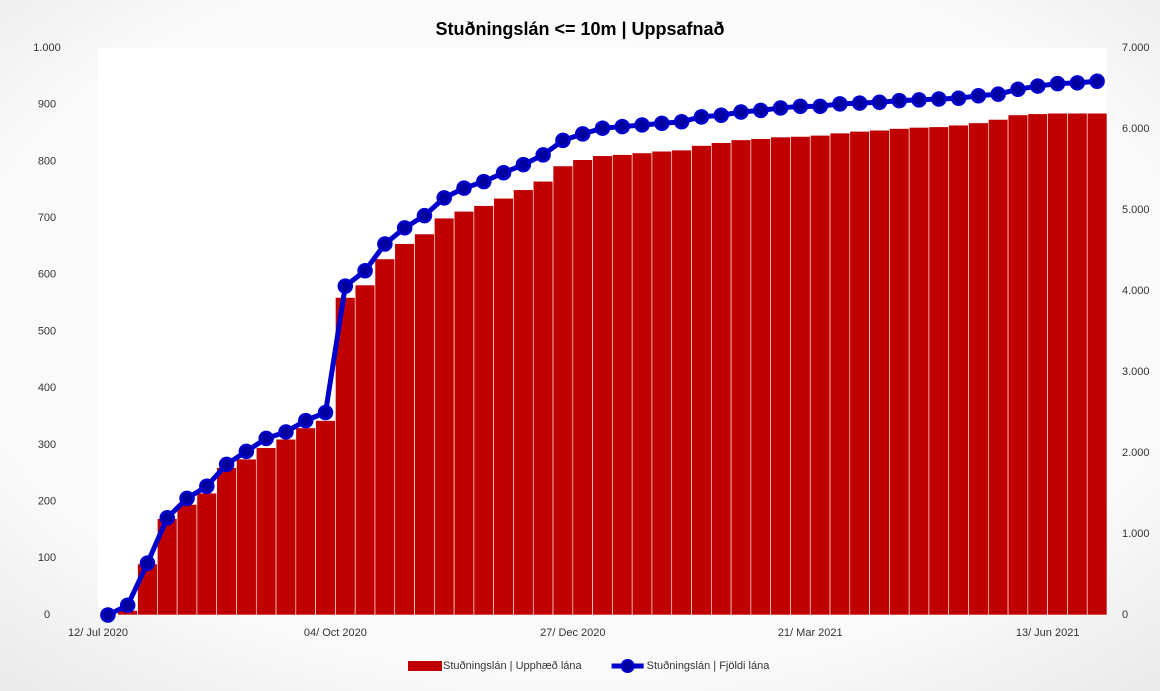 Image resolution: width=1160 pixels, height=691 pixels. Describe the element at coordinates (1136, 453) in the screenshot. I see `y2-tick-label: 2.000` at that location.